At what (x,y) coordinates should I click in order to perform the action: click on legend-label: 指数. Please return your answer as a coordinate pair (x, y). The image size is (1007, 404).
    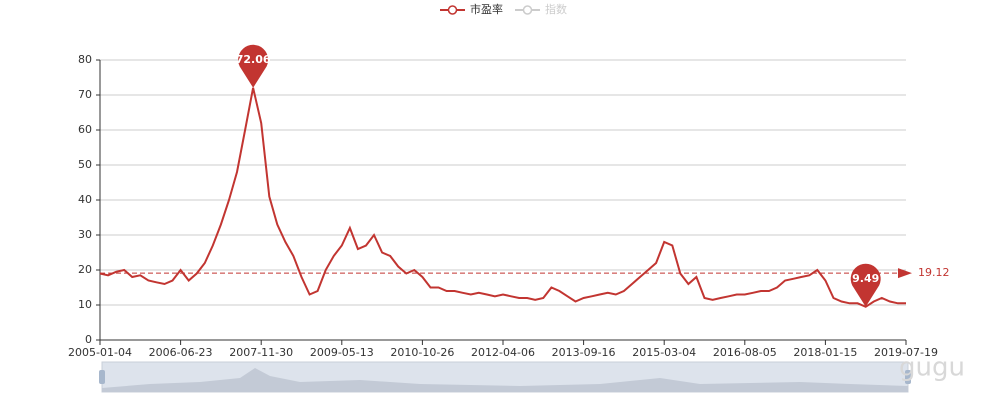
    Looking at the image, I should click on (556, 9).